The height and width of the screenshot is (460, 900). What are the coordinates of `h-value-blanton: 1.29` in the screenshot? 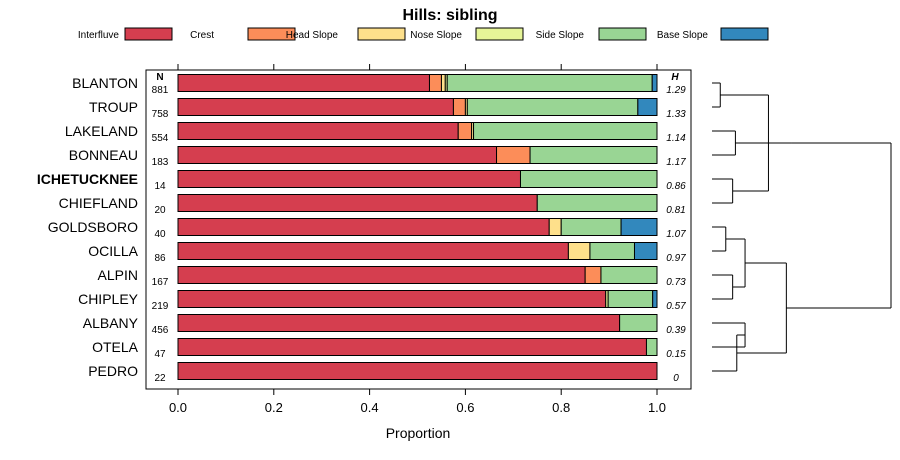 It's located at (676, 90).